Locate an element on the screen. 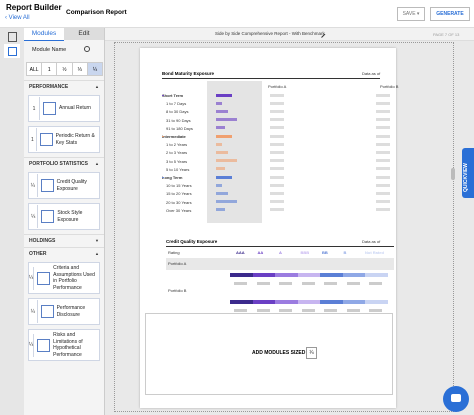 This screenshot has height=415, width=474. chat-button is located at coordinates (456, 399).